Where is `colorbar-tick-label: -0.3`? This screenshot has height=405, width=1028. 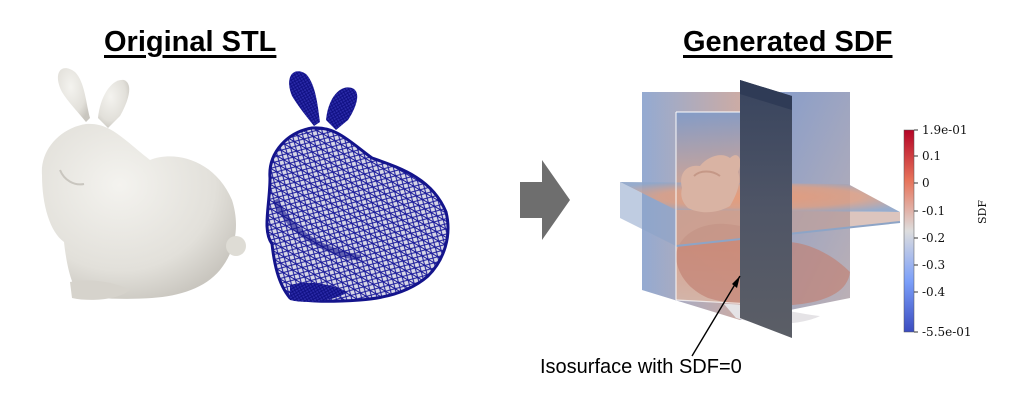
colorbar-tick-label: -0.3 is located at coordinates (934, 265).